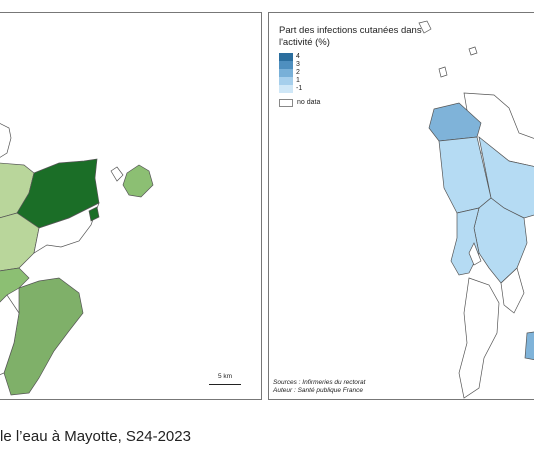  Describe the element at coordinates (473, 51) in the screenshot. I see `right-islet-ne2` at that location.